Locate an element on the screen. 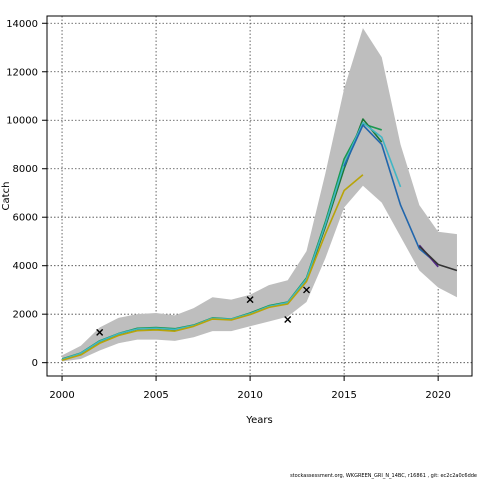 Image resolution: width=480 pixels, height=480 pixels. y-tick-label: 14000 is located at coordinates (22, 24).